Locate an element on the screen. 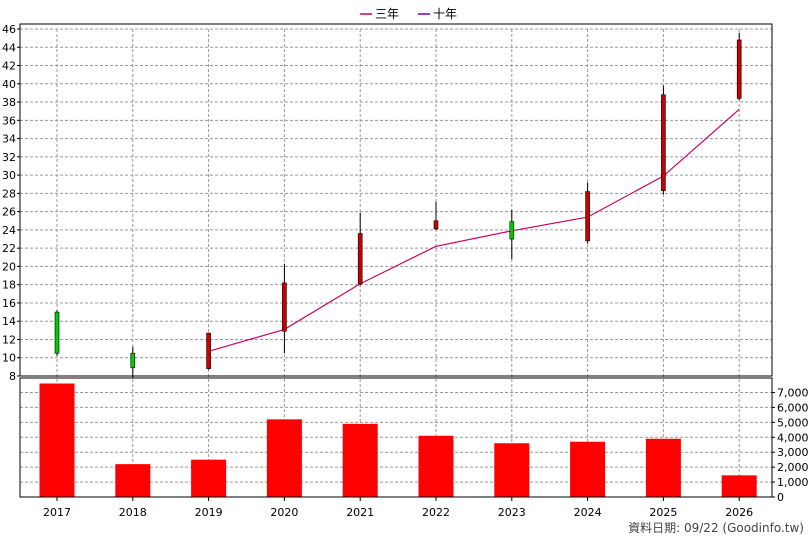  volume-bar-2017 is located at coordinates (57, 440).